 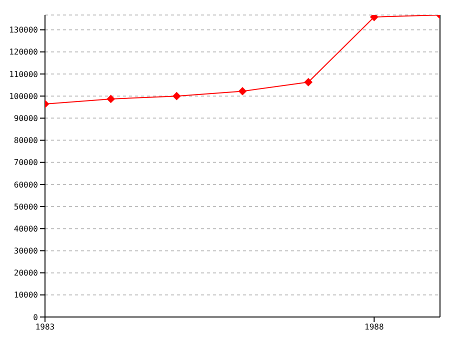 What do you see at coordinates (26, 119) in the screenshot?
I see `y-tick-label: 90000` at bounding box center [26, 119].